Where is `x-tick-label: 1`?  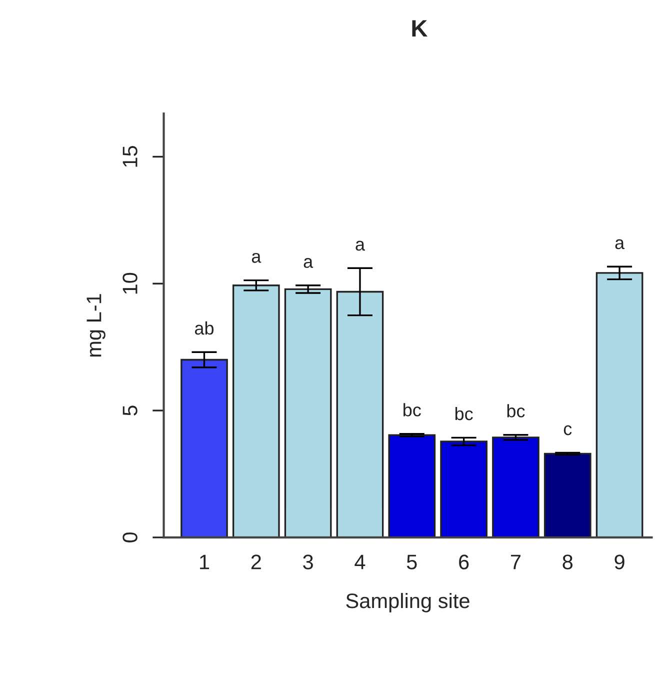
x-tick-label: 1 is located at coordinates (205, 562).